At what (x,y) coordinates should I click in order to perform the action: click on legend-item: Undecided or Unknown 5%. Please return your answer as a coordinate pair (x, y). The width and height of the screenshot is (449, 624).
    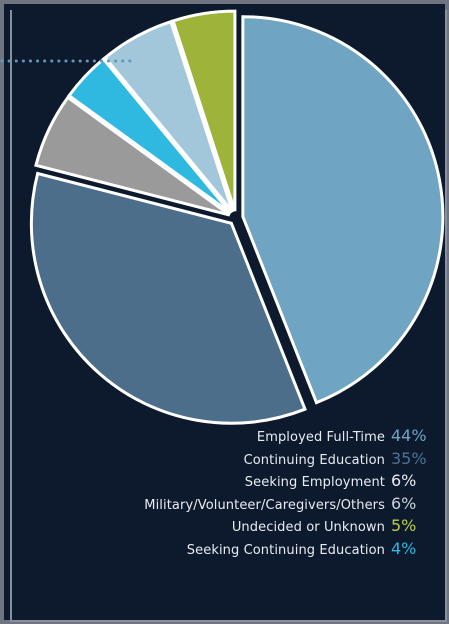
    Looking at the image, I should click on (221, 527).